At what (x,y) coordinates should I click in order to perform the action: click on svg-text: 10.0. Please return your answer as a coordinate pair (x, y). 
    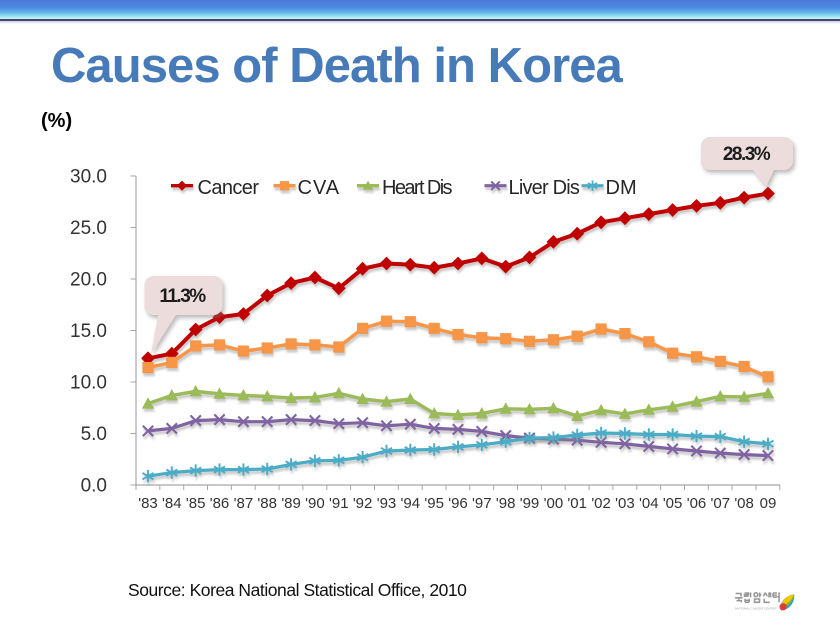
    Looking at the image, I should click on (88, 383).